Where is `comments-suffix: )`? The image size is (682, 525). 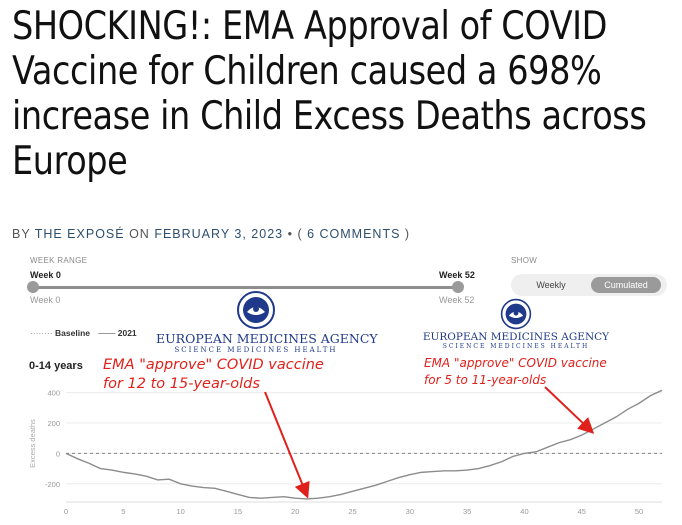 comments-suffix: ) is located at coordinates (407, 234).